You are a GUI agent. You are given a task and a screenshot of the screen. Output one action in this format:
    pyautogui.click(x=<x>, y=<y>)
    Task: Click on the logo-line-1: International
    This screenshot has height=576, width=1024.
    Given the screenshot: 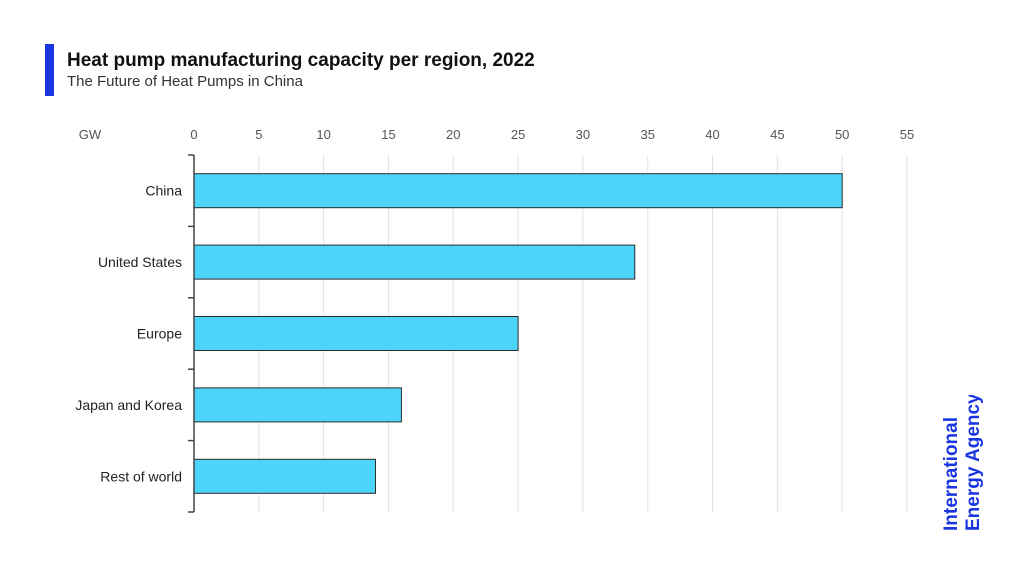 What is the action you would take?
    pyautogui.click(x=951, y=474)
    